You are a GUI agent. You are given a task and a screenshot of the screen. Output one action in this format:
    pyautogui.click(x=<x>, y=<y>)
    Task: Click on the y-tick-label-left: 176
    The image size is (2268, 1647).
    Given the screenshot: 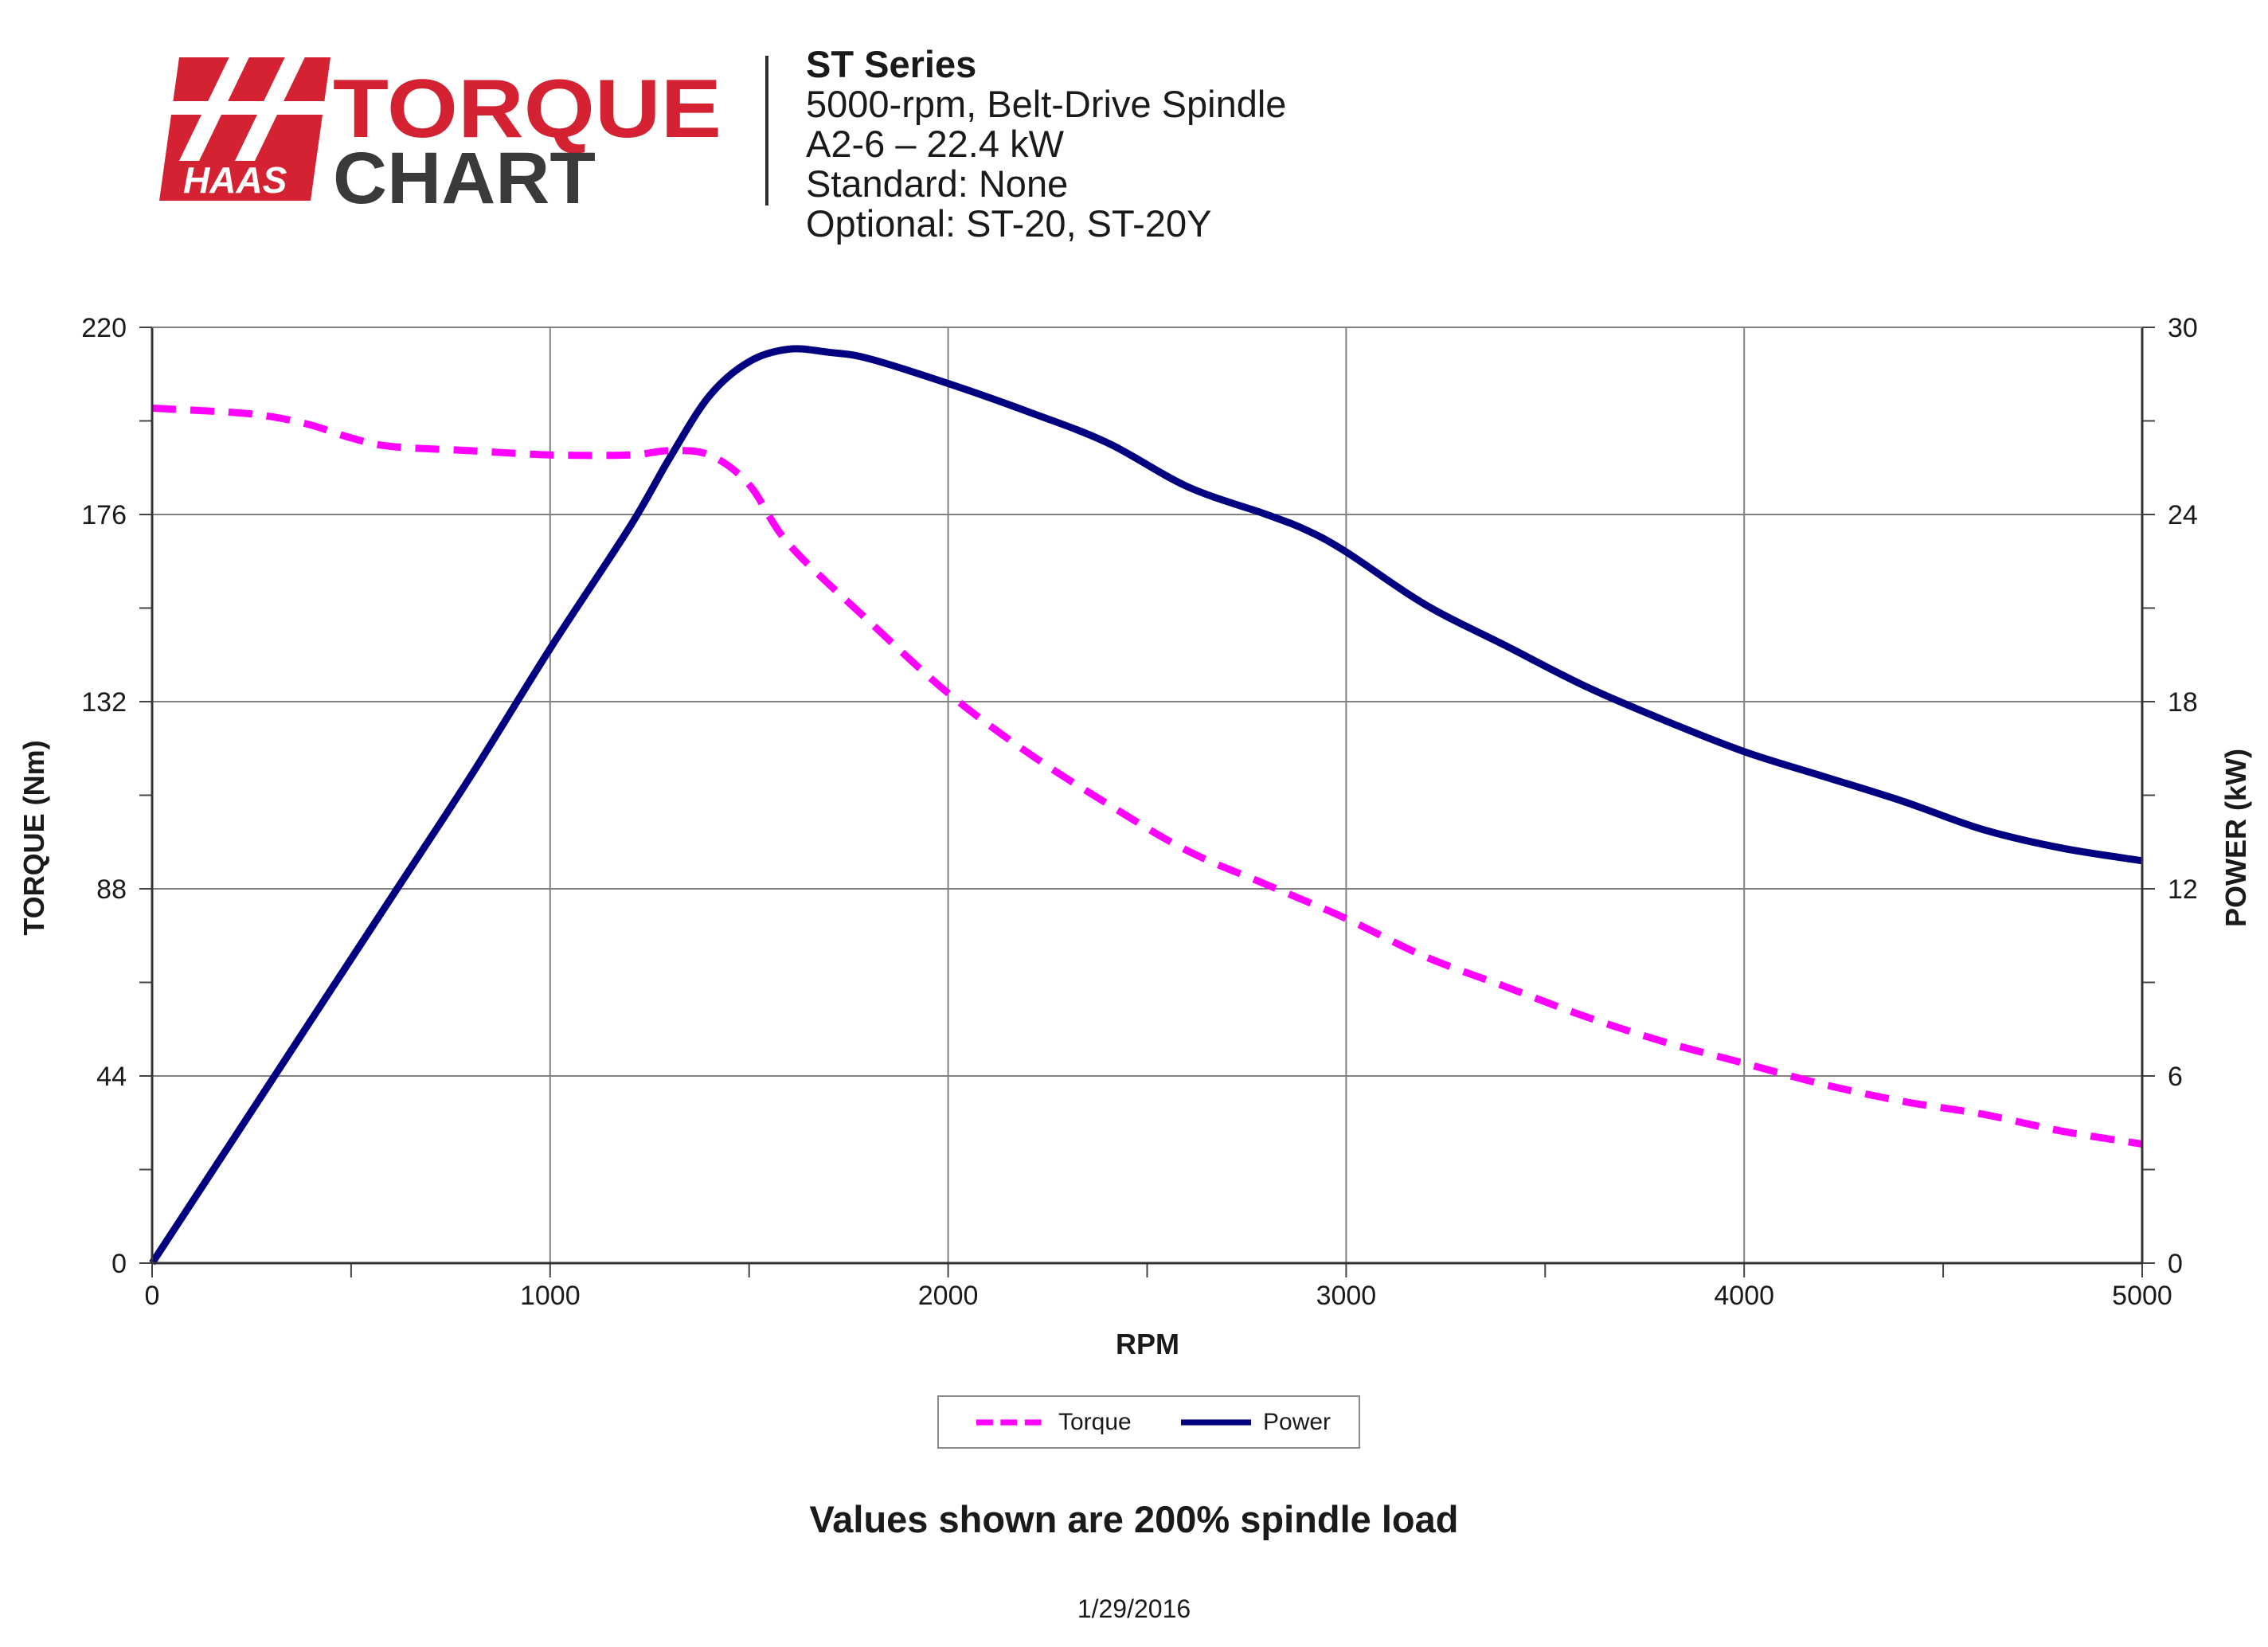 What is the action you would take?
    pyautogui.click(x=104, y=515)
    